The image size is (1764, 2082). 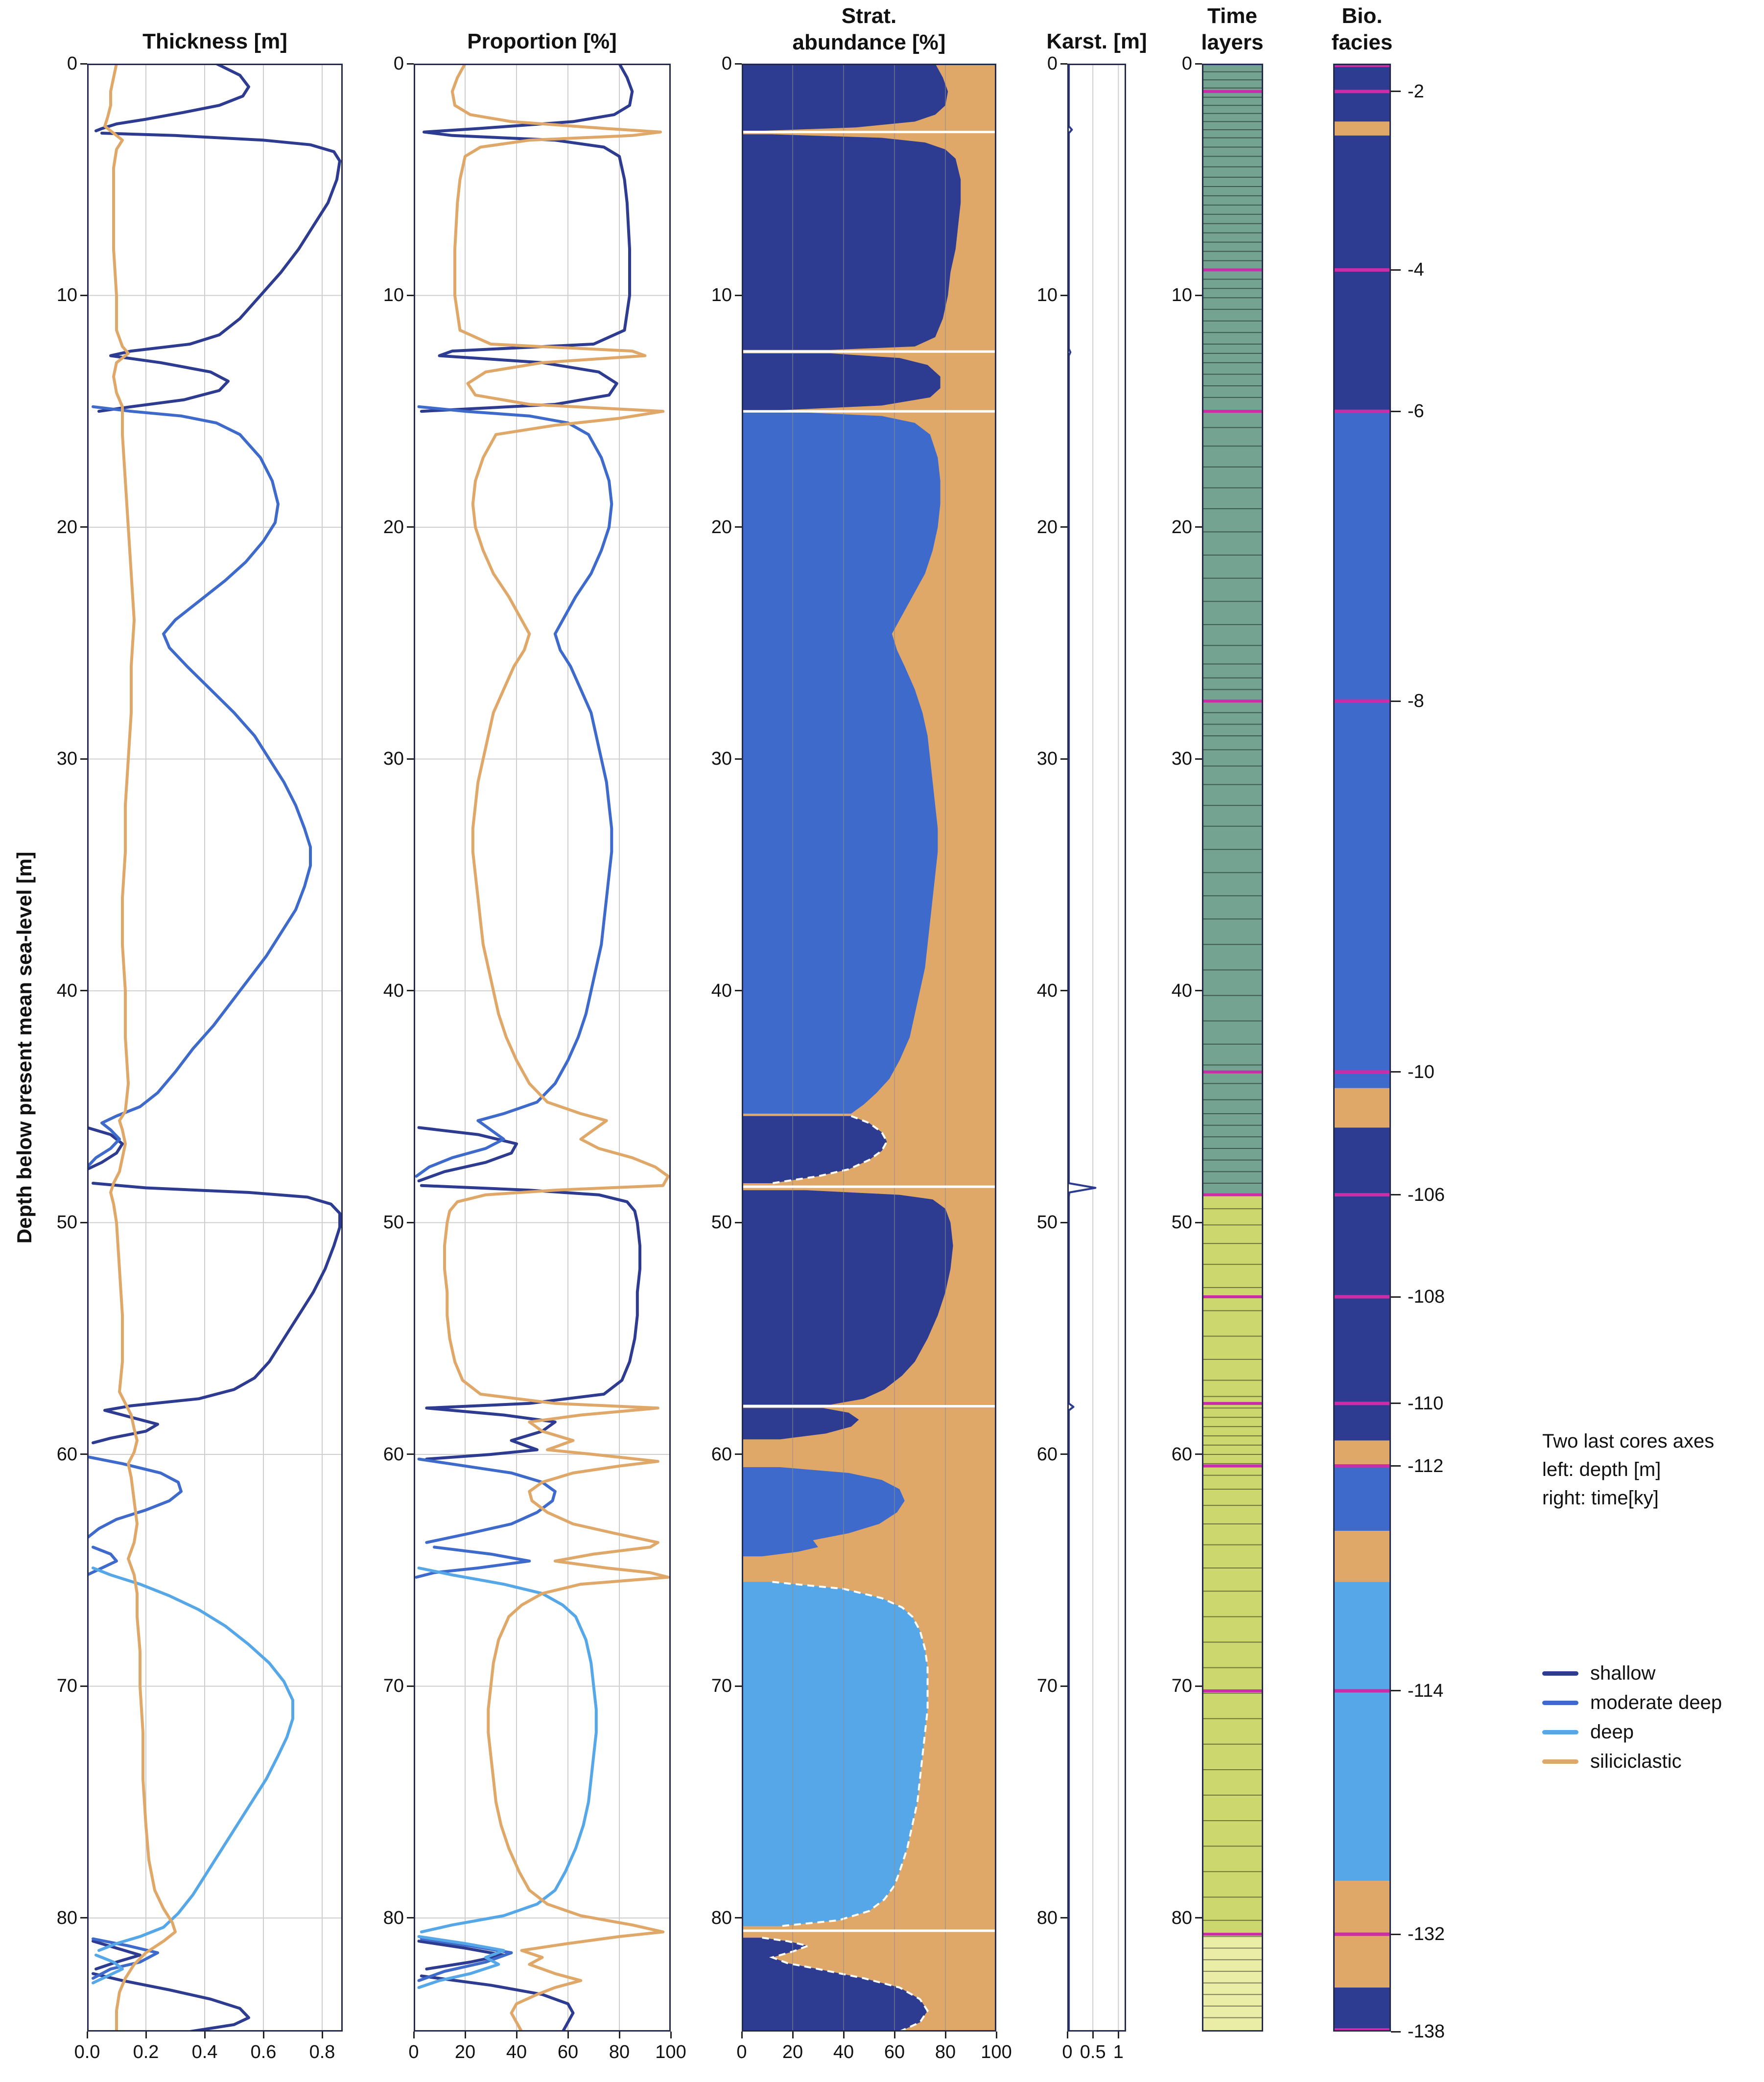 What do you see at coordinates (25, 1047) in the screenshot?
I see `depth-axis-title: Depth below present mean sea-level [m]` at bounding box center [25, 1047].